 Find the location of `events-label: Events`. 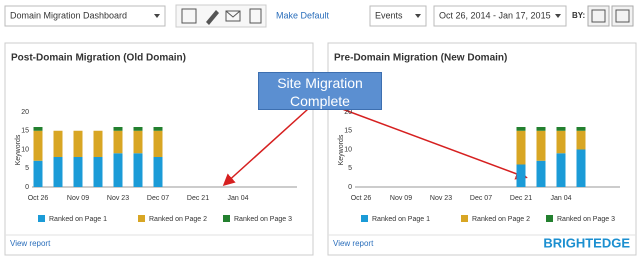

events-label: Events is located at coordinates (389, 15).